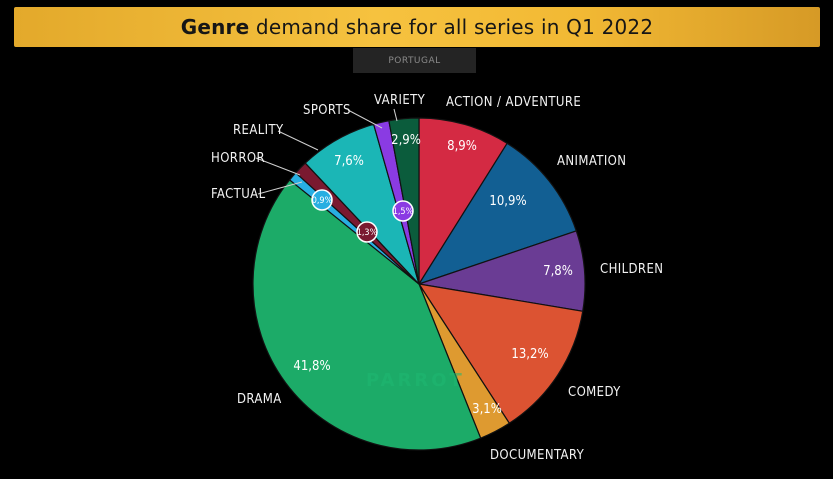  I want to click on category-label-reality: REALITY, so click(258, 130).